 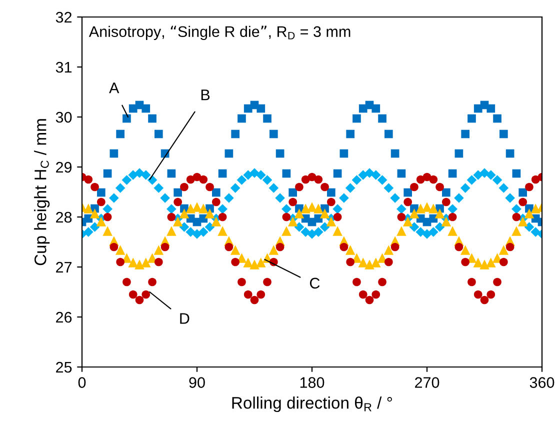 What do you see at coordinates (312, 382) in the screenshot?
I see `x-tick-label: 180` at bounding box center [312, 382].